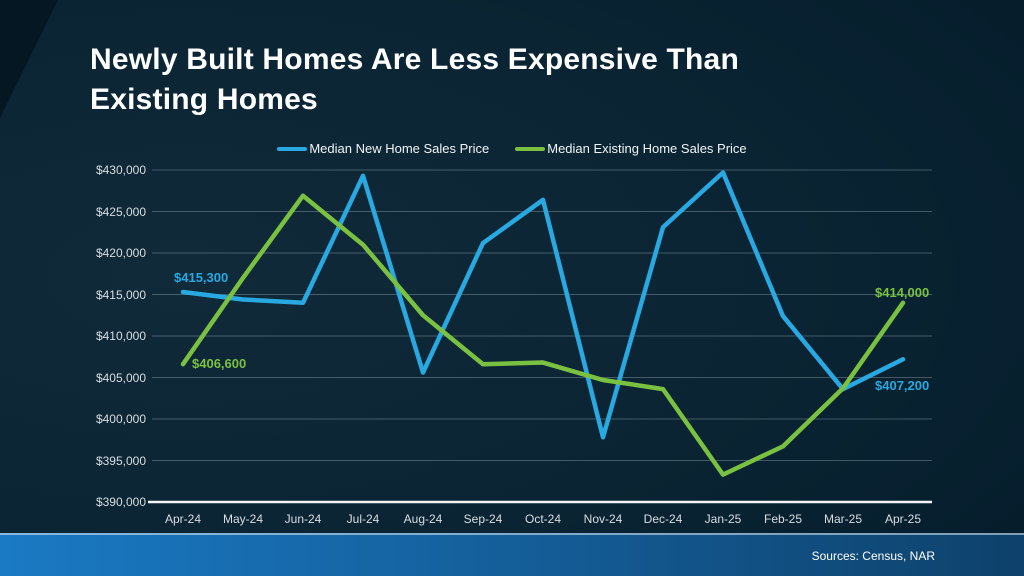 This screenshot has width=1024, height=576. Describe the element at coordinates (183, 519) in the screenshot. I see `x-tick-label: Apr-24` at that location.